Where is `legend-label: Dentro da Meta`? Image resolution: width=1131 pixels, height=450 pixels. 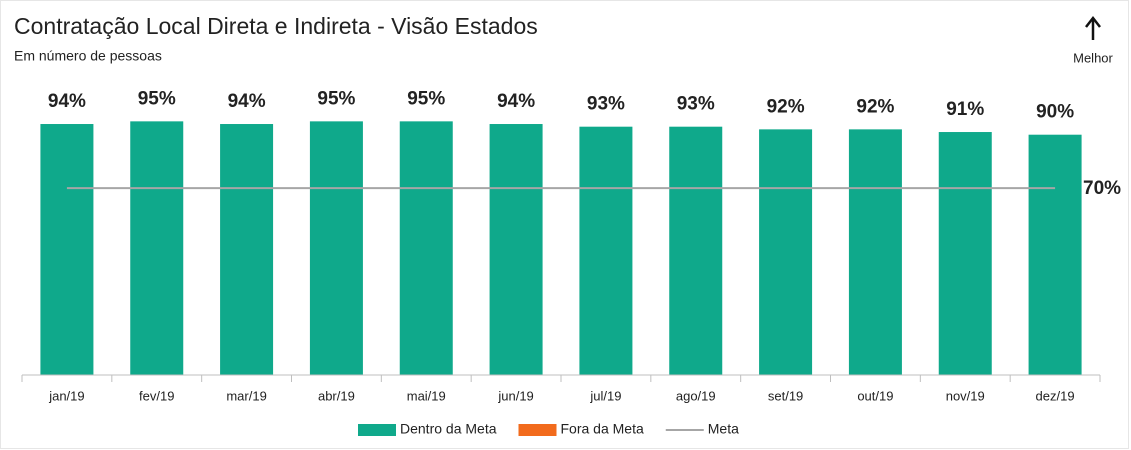
legend-label: Dentro da Meta is located at coordinates (448, 429).